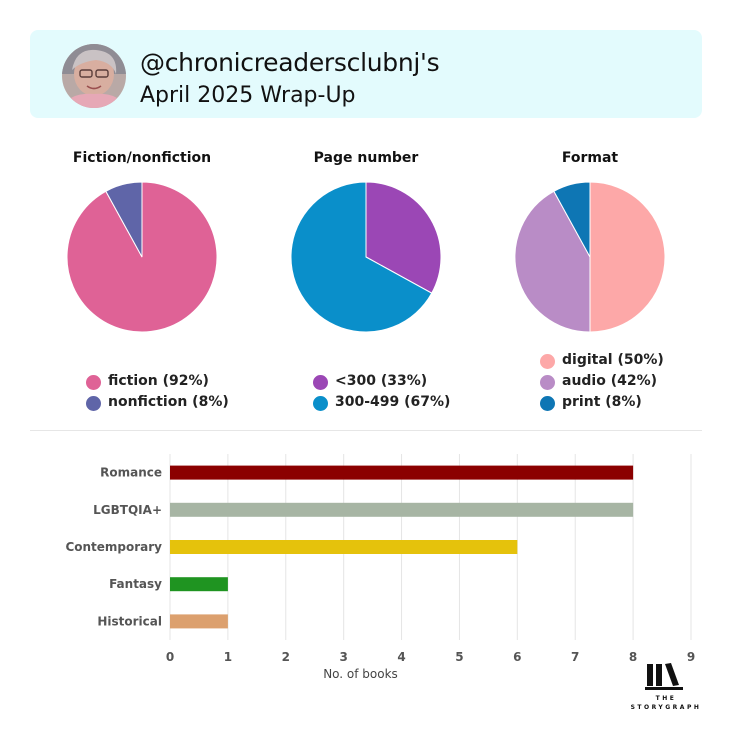  Describe the element at coordinates (286, 657) in the screenshot. I see `x-tick-label: 2` at that location.